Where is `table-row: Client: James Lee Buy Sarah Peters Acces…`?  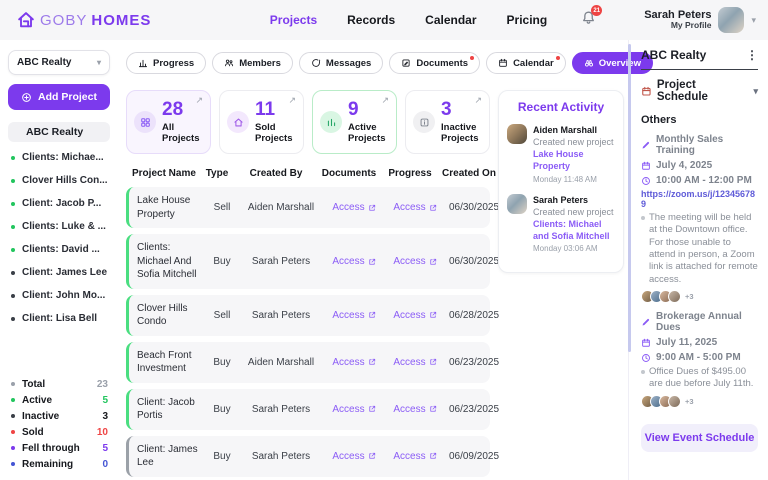 table-row: Client: James Lee Buy Sarah Peters Acces… is located at coordinates (312, 456).